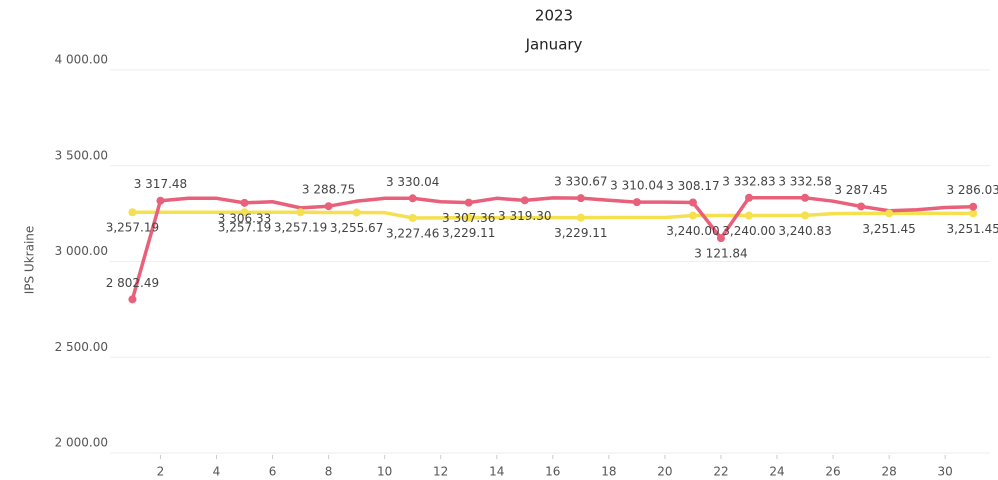 This screenshot has height=480, width=998. What do you see at coordinates (244, 218) in the screenshot?
I see `data-label: 3 306.33` at bounding box center [244, 218].